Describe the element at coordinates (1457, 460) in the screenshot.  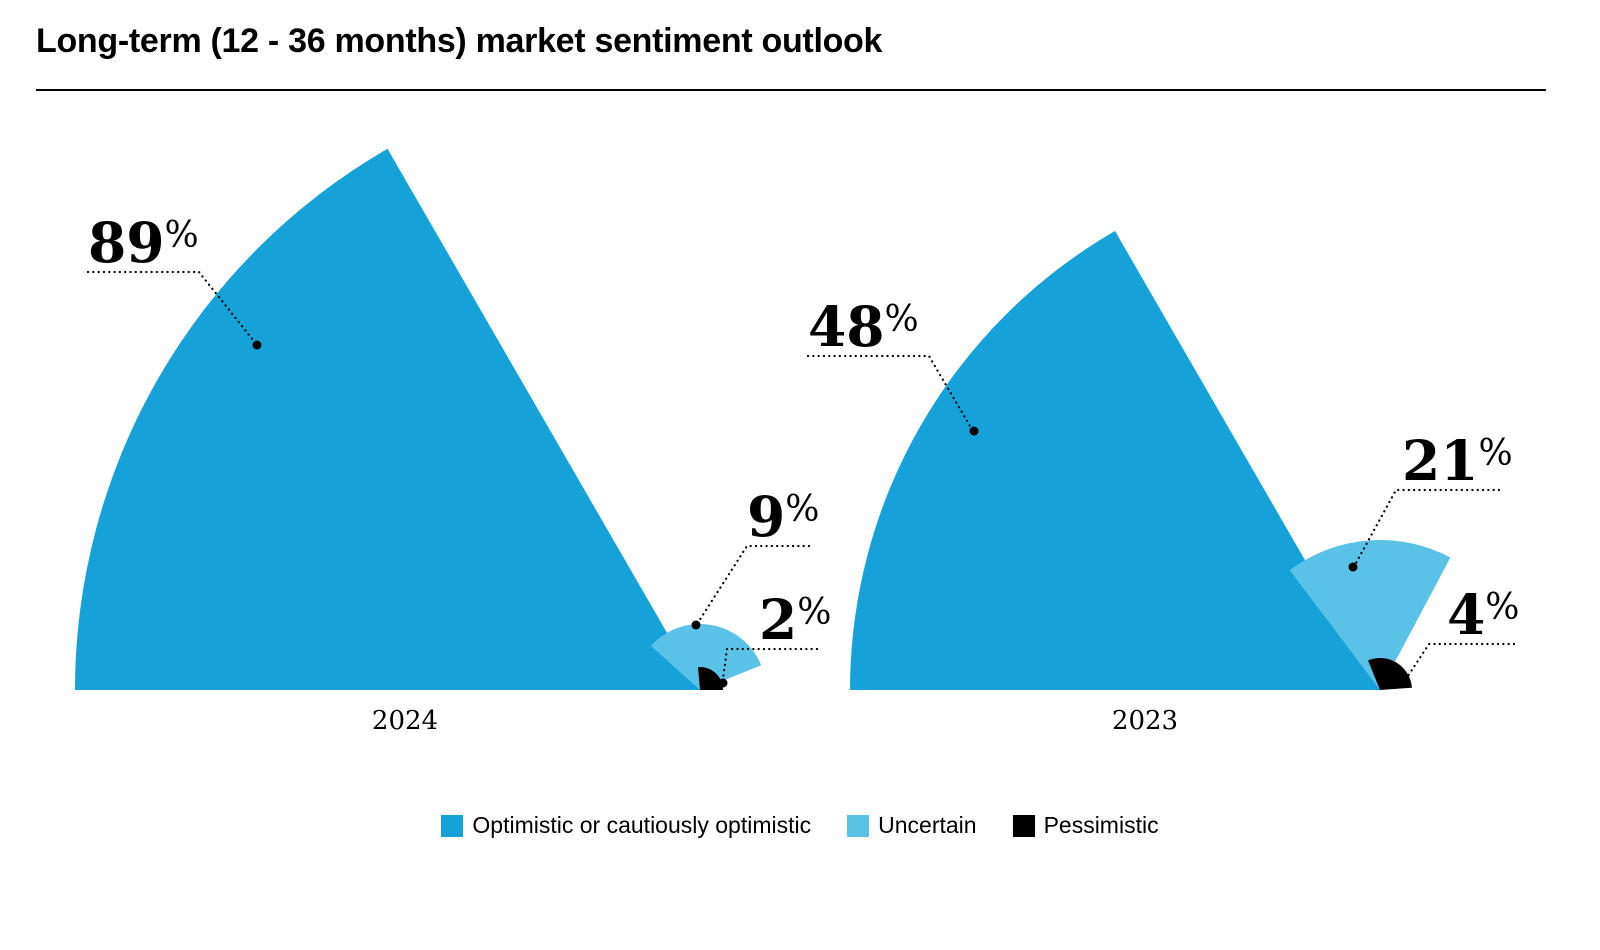
I see `value-label-2023-uncertain: 21%` at that location.